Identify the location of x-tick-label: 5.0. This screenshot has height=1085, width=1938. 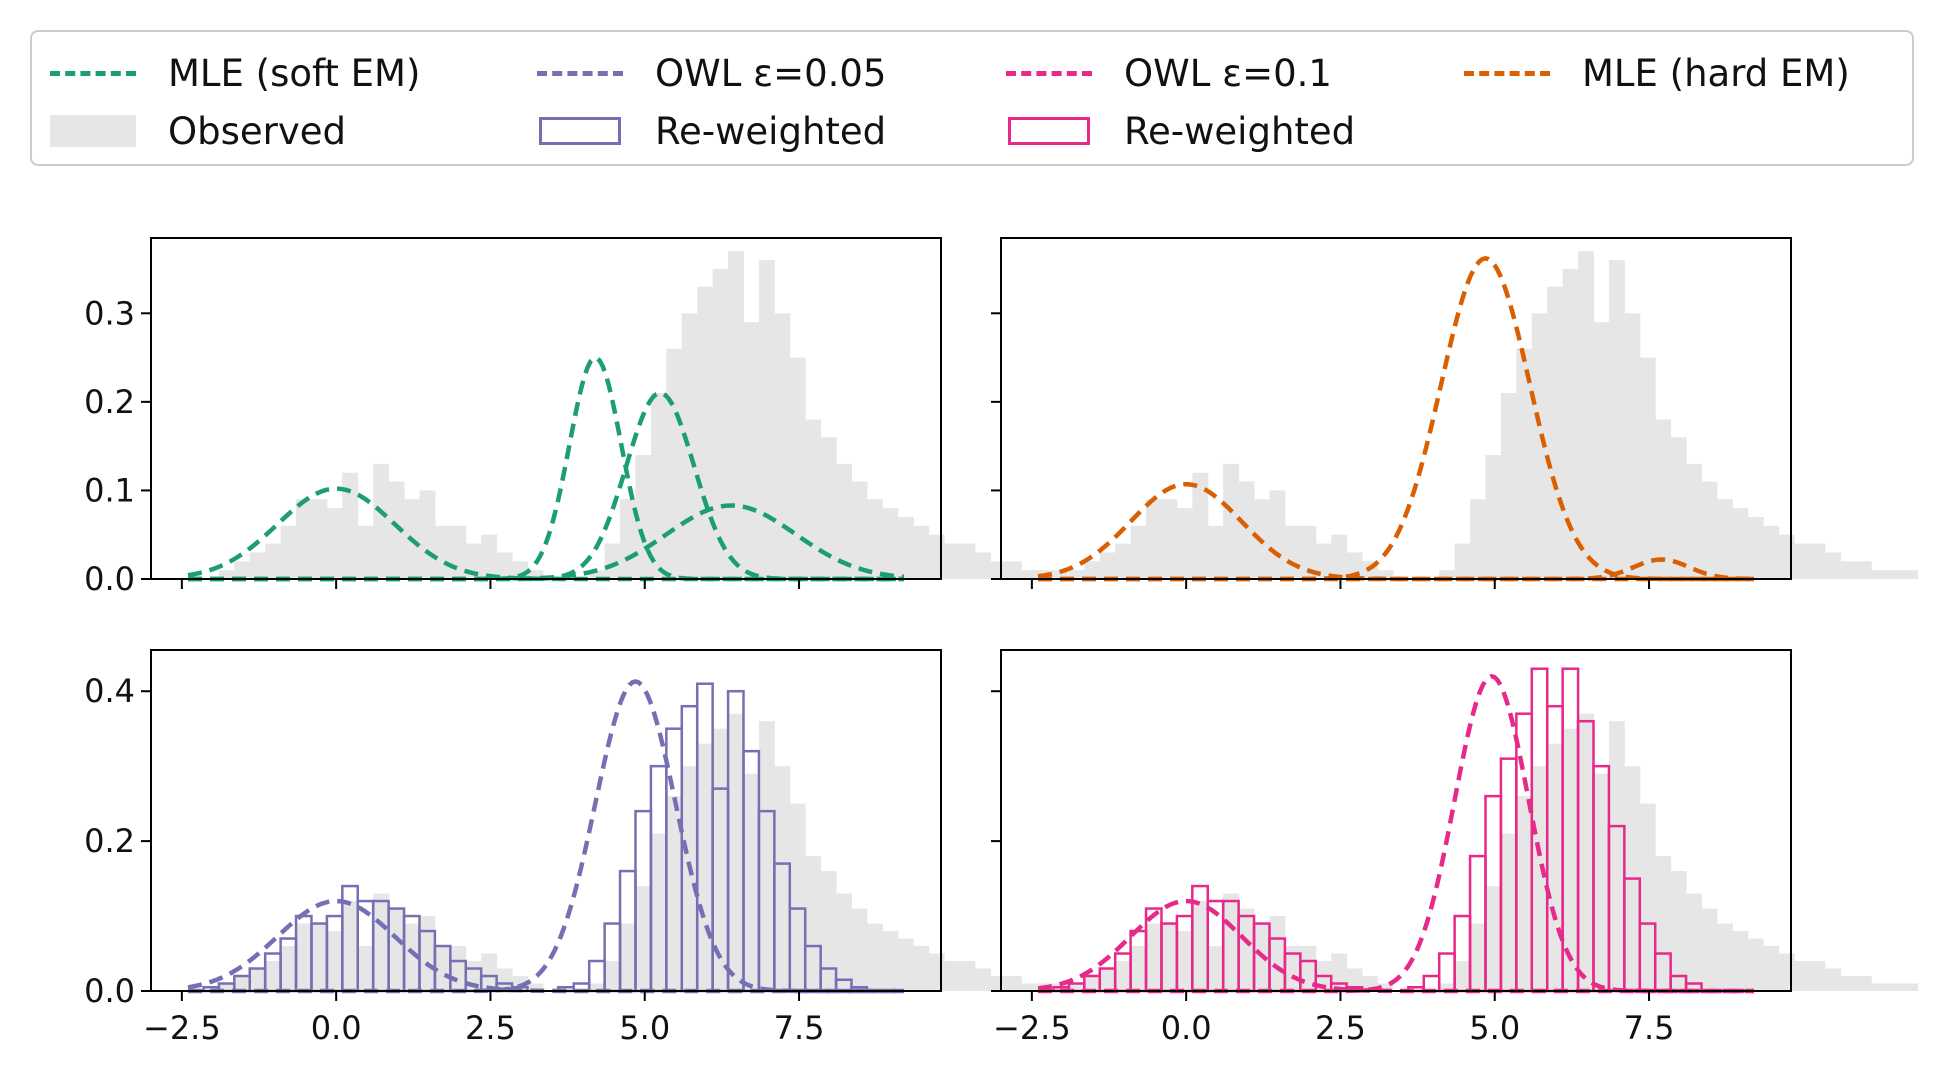
(644, 1028).